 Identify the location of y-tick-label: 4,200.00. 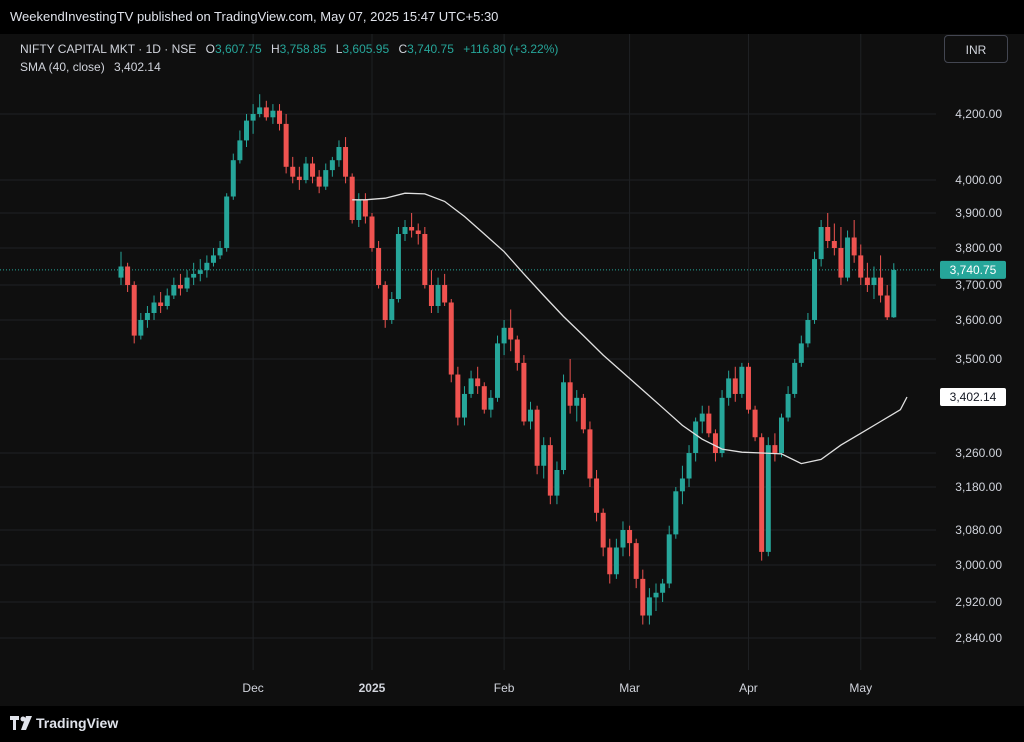
(978, 114).